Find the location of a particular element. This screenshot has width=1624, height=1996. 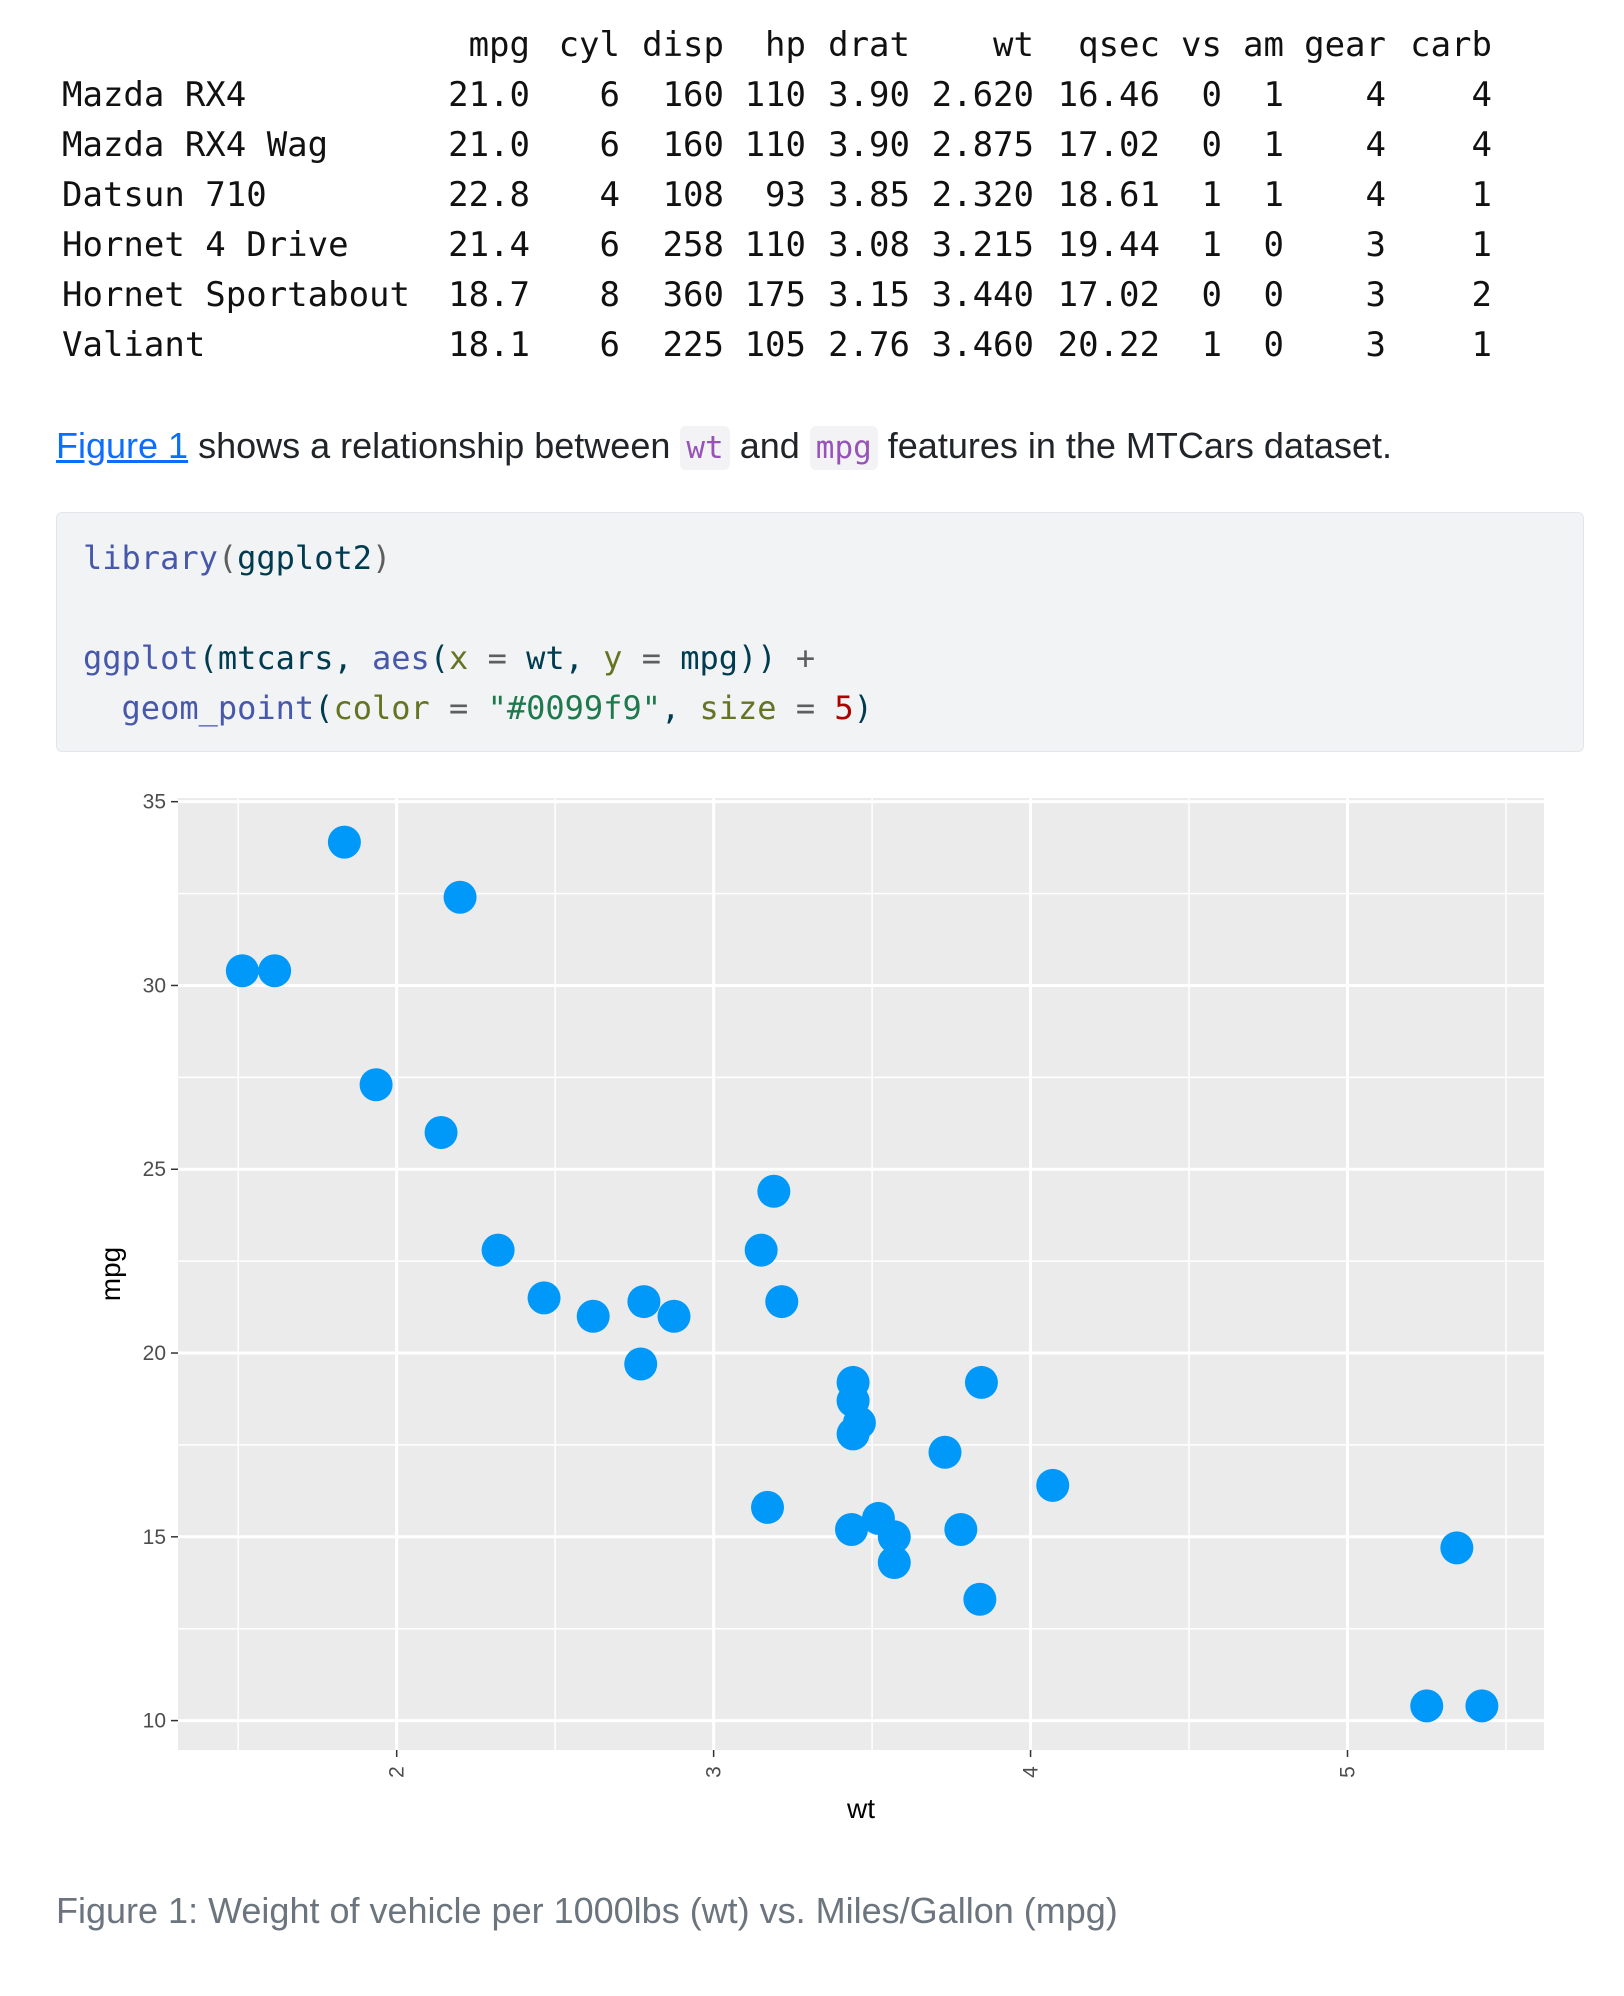

table-cell: 8 is located at coordinates (609, 295).